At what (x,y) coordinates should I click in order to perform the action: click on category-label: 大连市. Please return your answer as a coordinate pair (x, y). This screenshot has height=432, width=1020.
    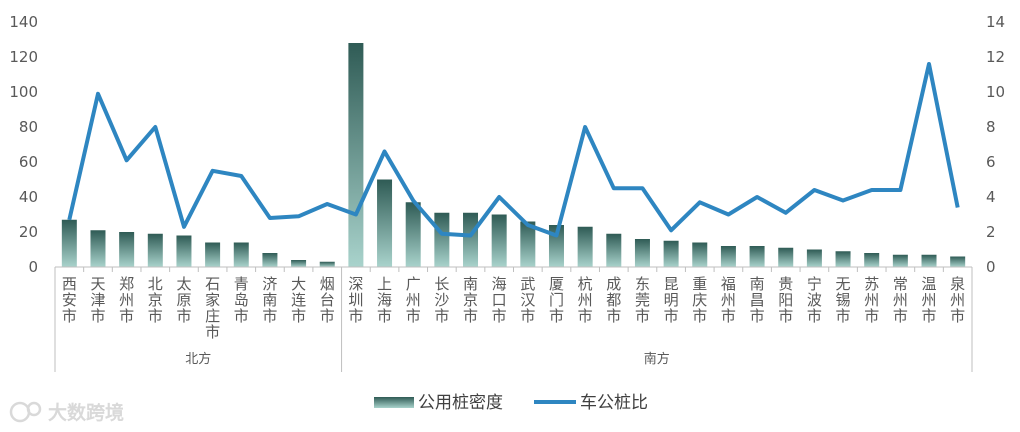
    Looking at the image, I should click on (298, 300).